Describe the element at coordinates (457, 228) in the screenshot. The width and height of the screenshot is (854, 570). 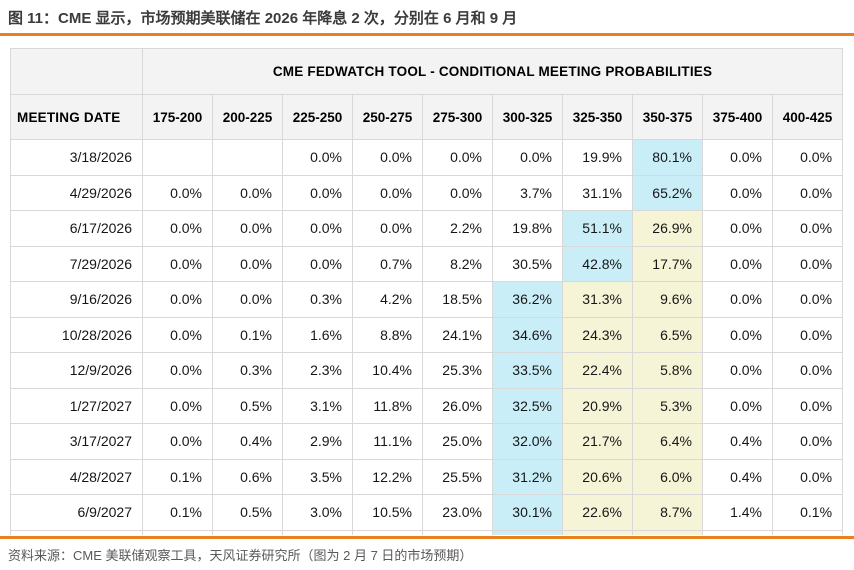
I see `probability-cell: 2.2%` at that location.